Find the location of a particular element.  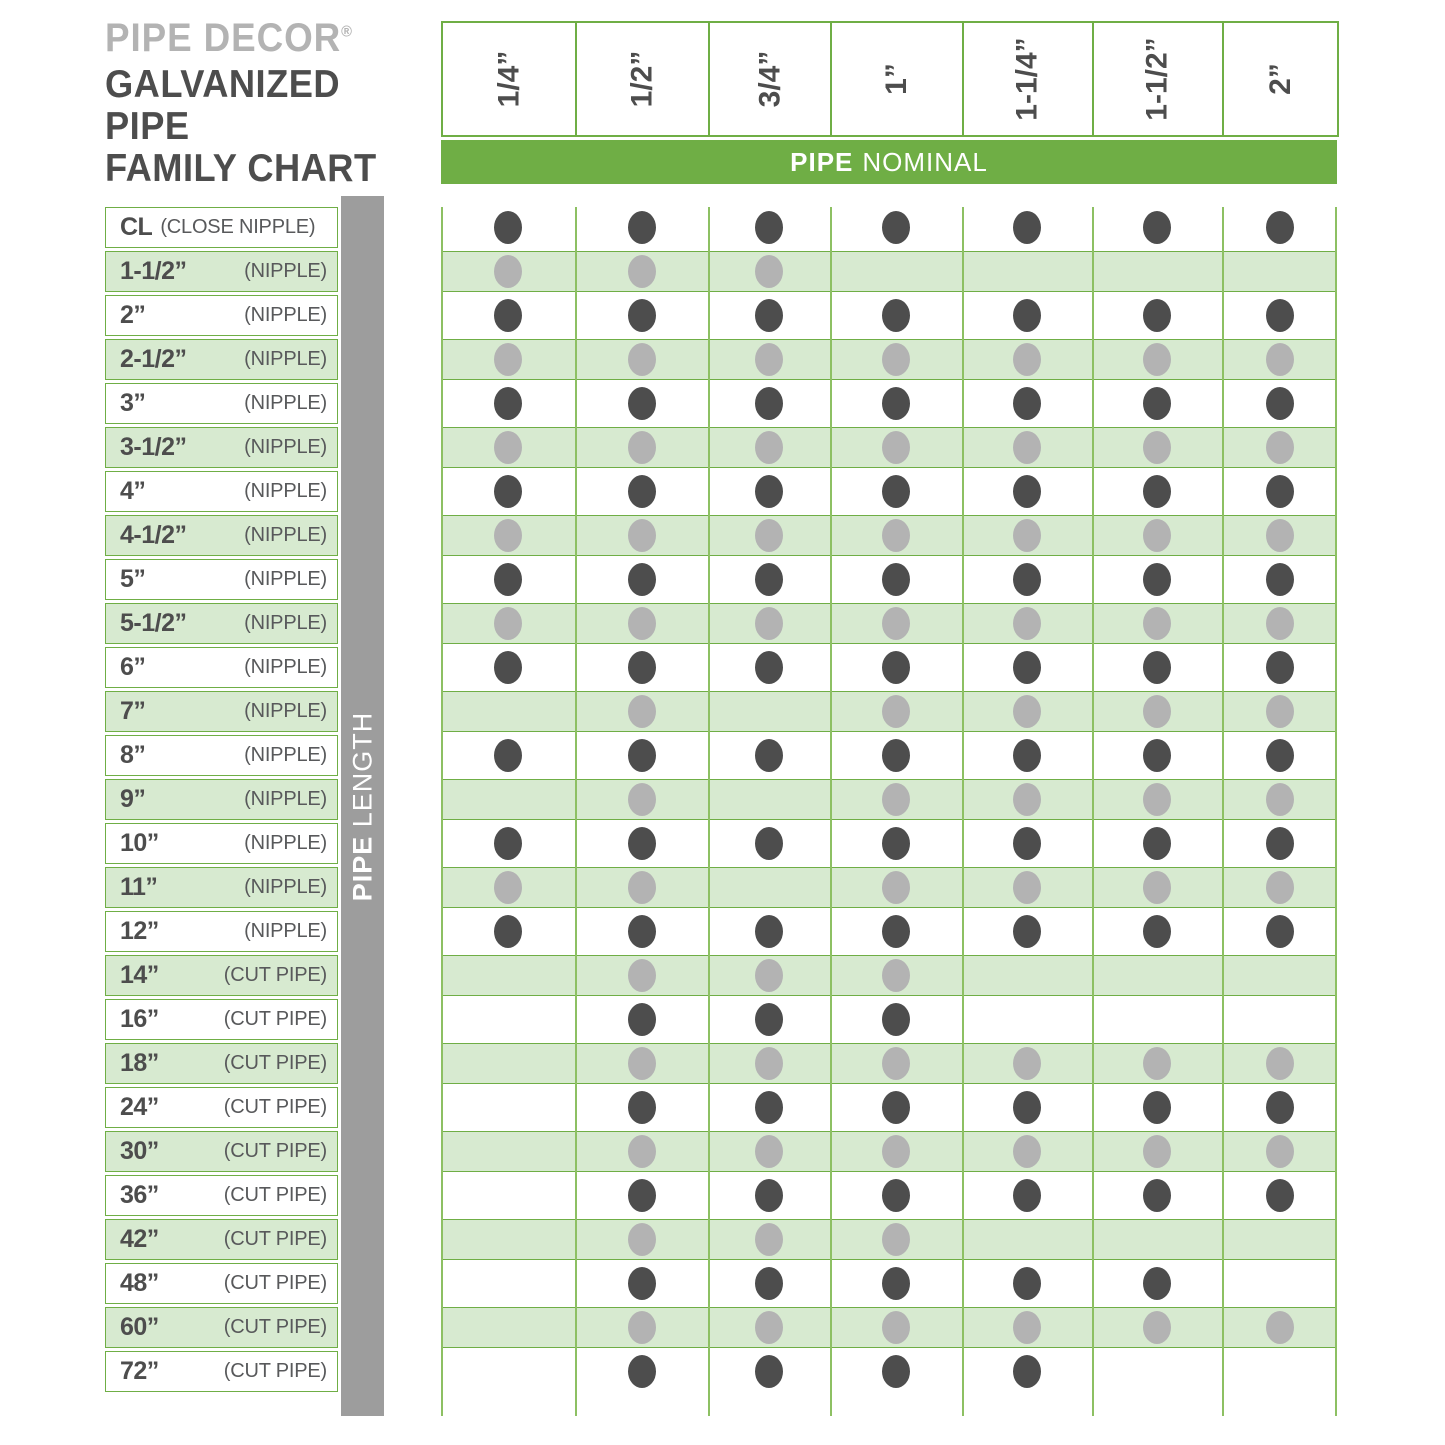

column-header-7: 2” is located at coordinates (1280, 79).